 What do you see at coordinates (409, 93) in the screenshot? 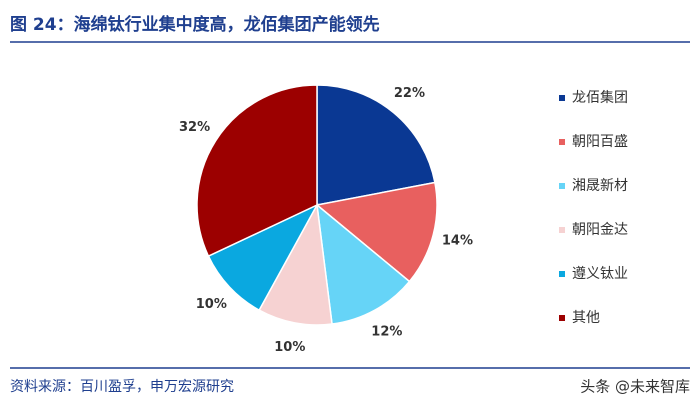
I see `data-label: 22%` at bounding box center [409, 93].